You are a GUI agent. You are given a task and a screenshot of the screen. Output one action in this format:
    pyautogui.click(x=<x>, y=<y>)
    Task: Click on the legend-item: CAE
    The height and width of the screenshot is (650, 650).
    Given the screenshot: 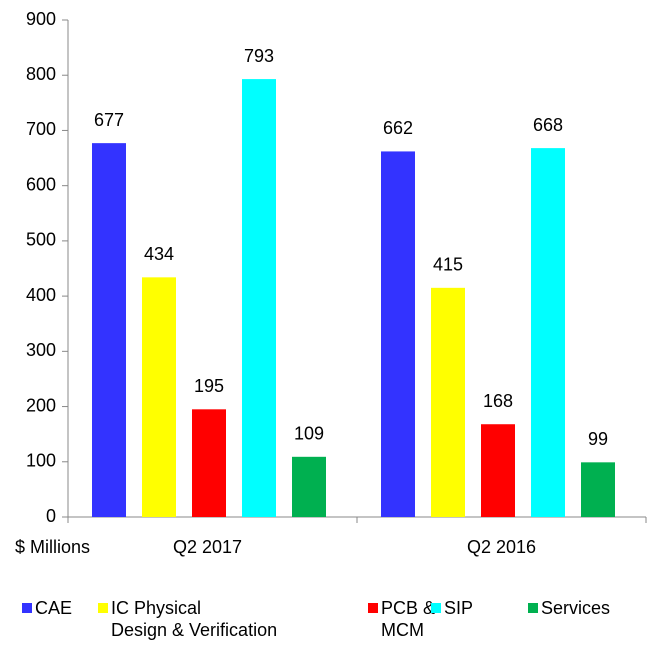 What is the action you would take?
    pyautogui.click(x=47, y=608)
    